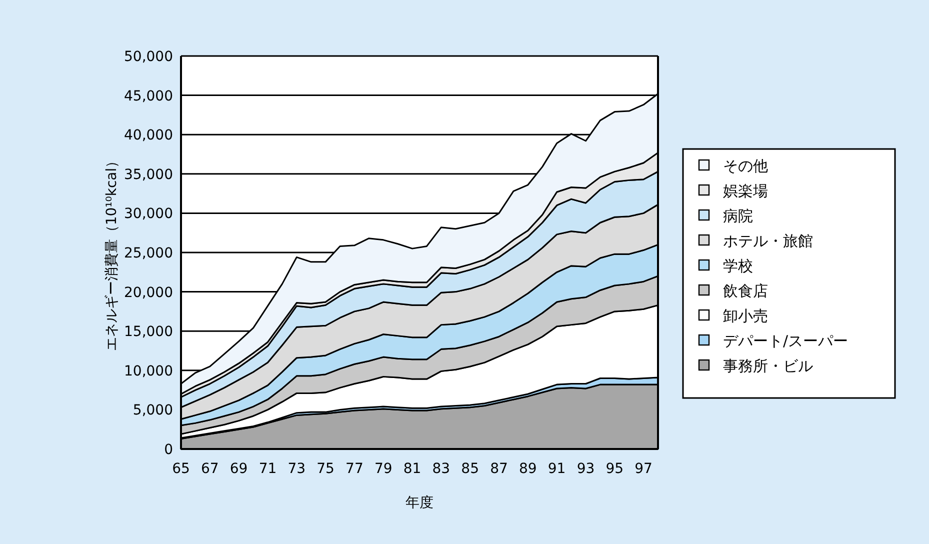  I want to click on y-tick-label: 50,000, so click(148, 57).